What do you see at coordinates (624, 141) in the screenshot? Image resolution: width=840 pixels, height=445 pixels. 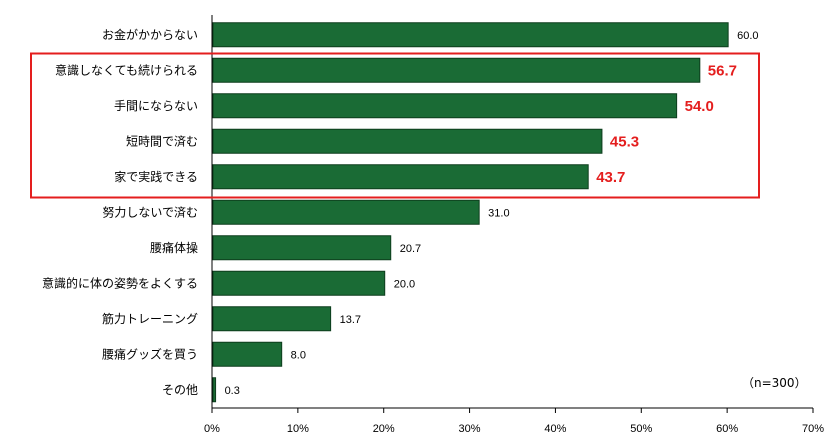 I see `value-label: 45.3` at bounding box center [624, 141].